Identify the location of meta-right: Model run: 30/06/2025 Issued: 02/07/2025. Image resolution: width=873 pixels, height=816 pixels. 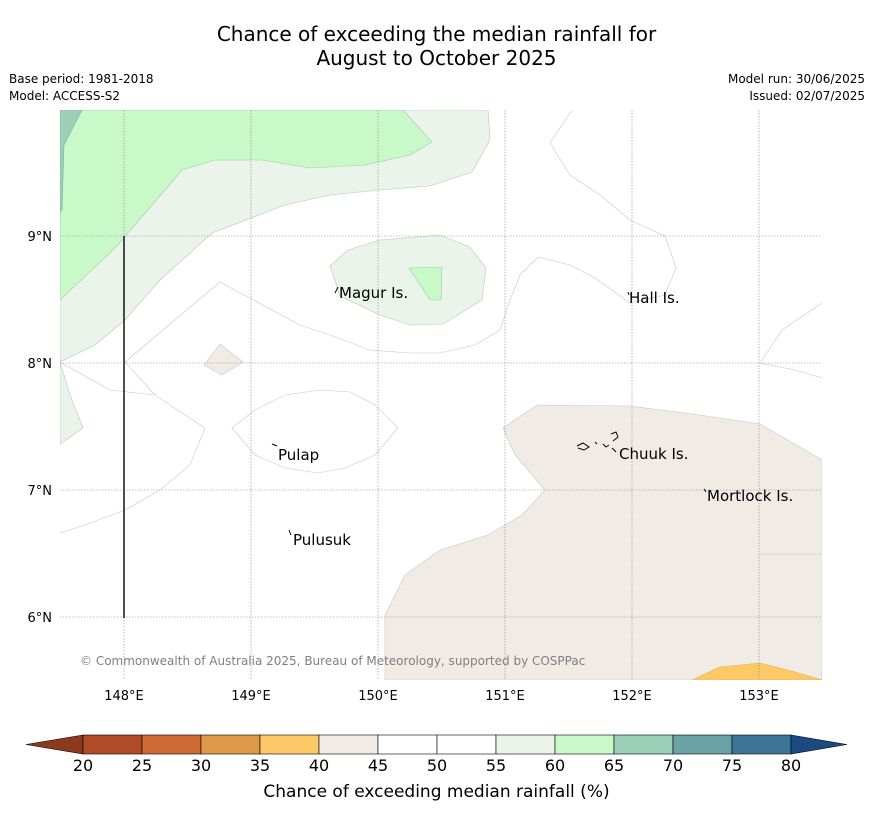
(796, 88).